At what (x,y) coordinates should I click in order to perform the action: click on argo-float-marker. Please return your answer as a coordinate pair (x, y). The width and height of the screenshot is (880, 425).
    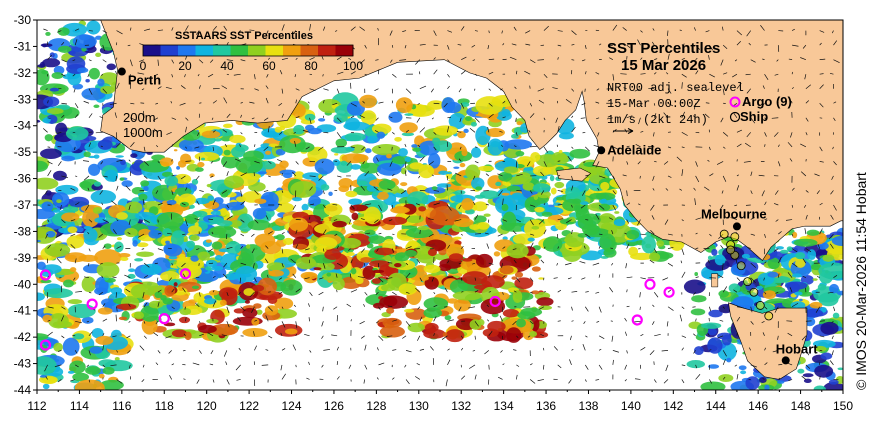
    Looking at the image, I should click on (45, 275).